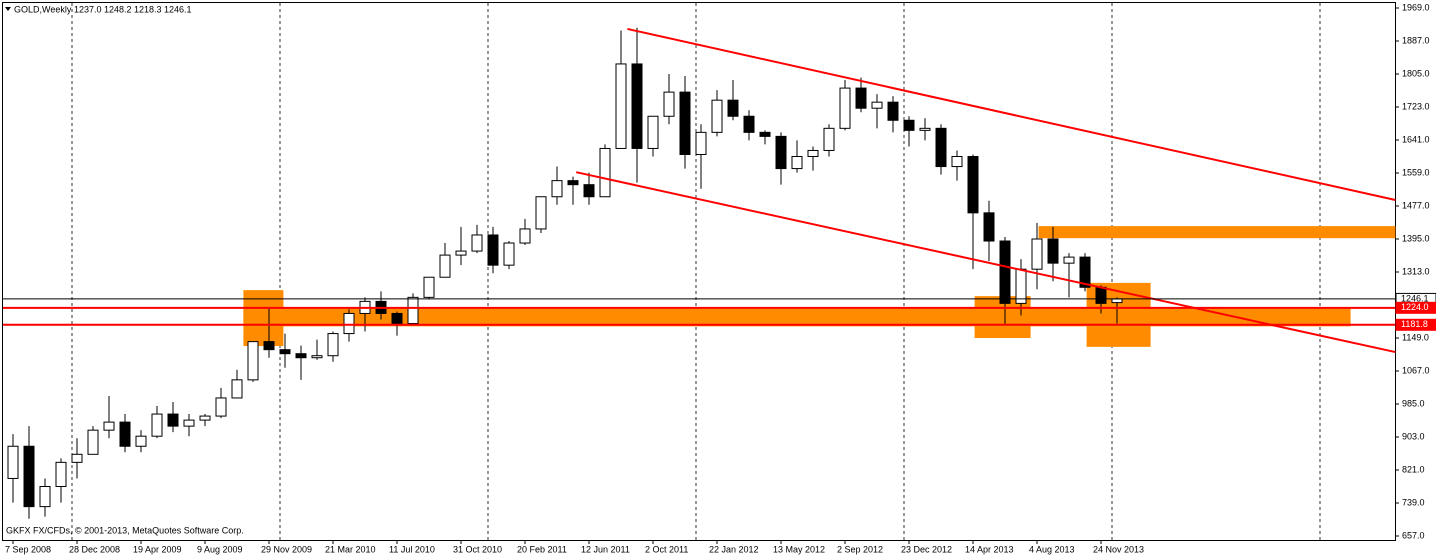 The width and height of the screenshot is (1436, 558). What do you see at coordinates (1416, 172) in the screenshot?
I see `y-tick-label: 1559.0` at bounding box center [1416, 172].